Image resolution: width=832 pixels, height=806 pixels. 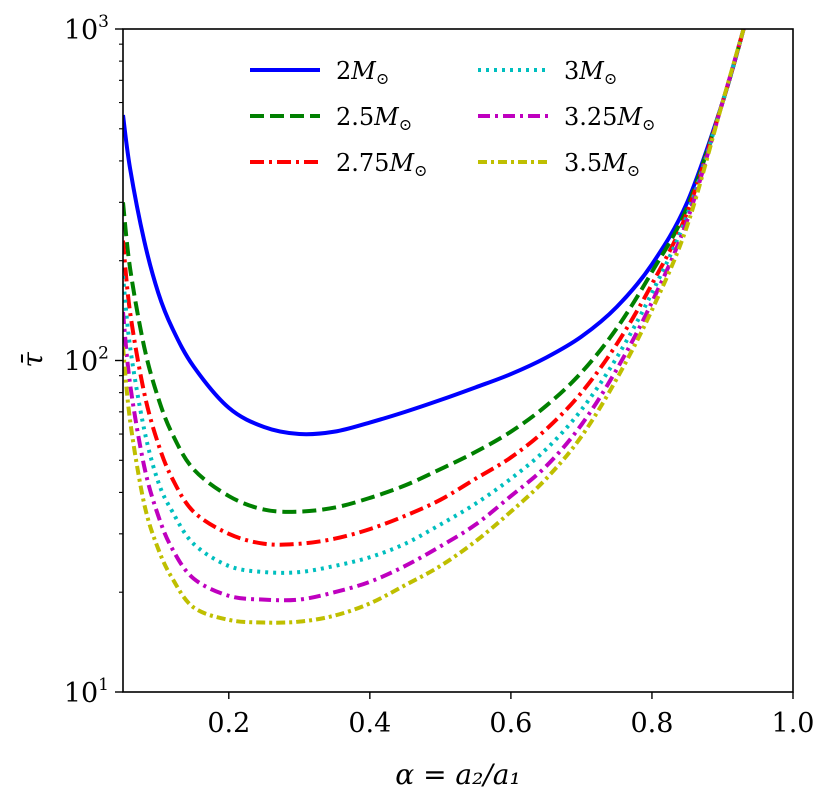 What do you see at coordinates (609, 118) in the screenshot?
I see `legend-label-5: 3.25M⊙` at bounding box center [609, 118].